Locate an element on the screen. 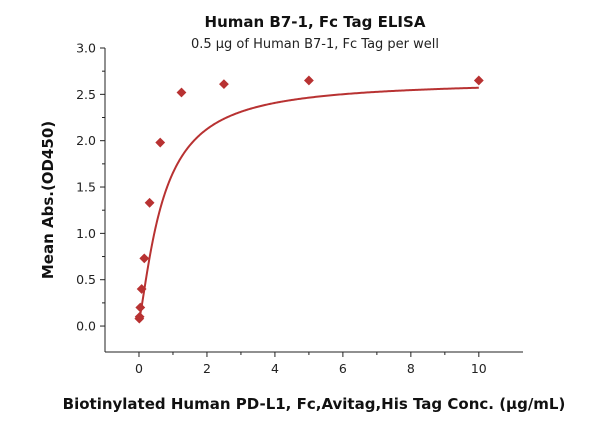 This screenshot has width=600, height=425. x-tick-label: 0 is located at coordinates (139, 368).